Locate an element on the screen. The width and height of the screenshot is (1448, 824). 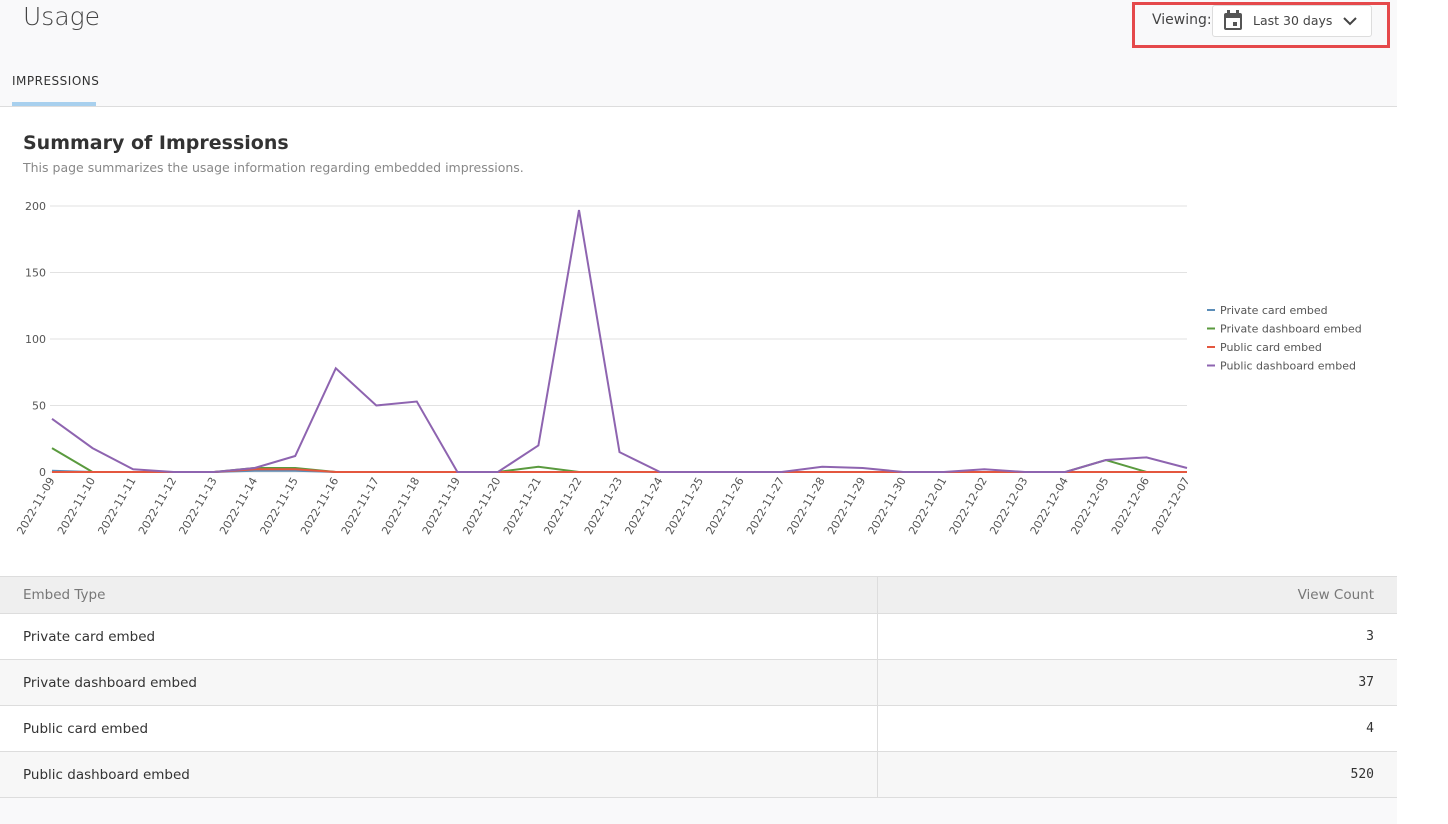
range-dropdown: Last 30 days is located at coordinates (1292, 21).